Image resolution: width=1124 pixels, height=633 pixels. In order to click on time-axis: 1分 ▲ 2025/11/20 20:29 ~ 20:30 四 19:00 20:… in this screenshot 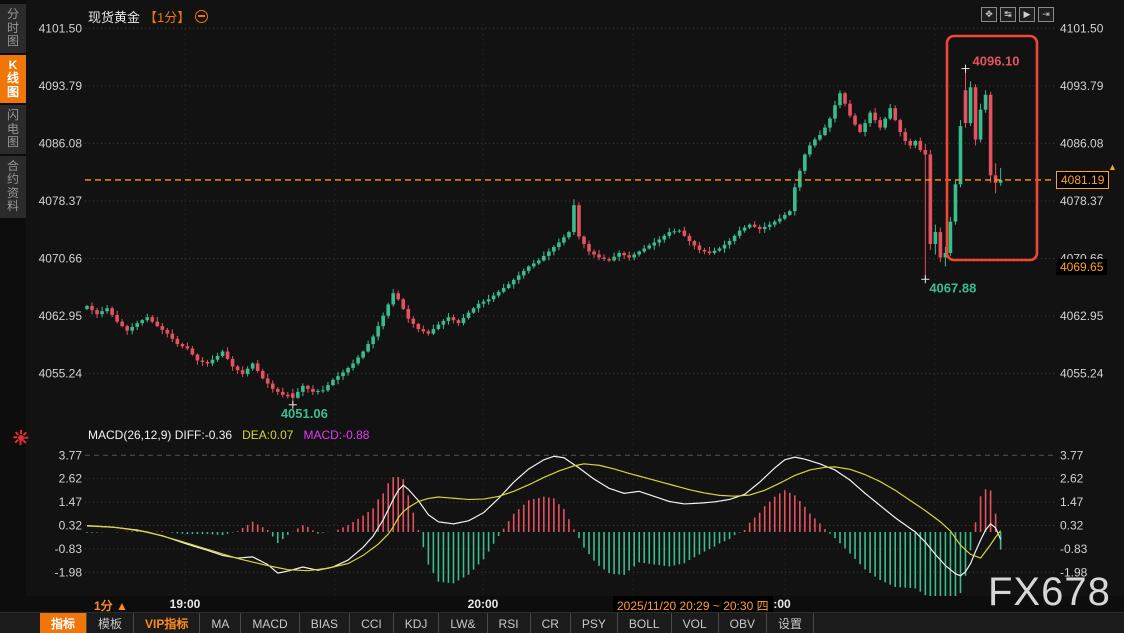, I will do `click(575, 605)`.